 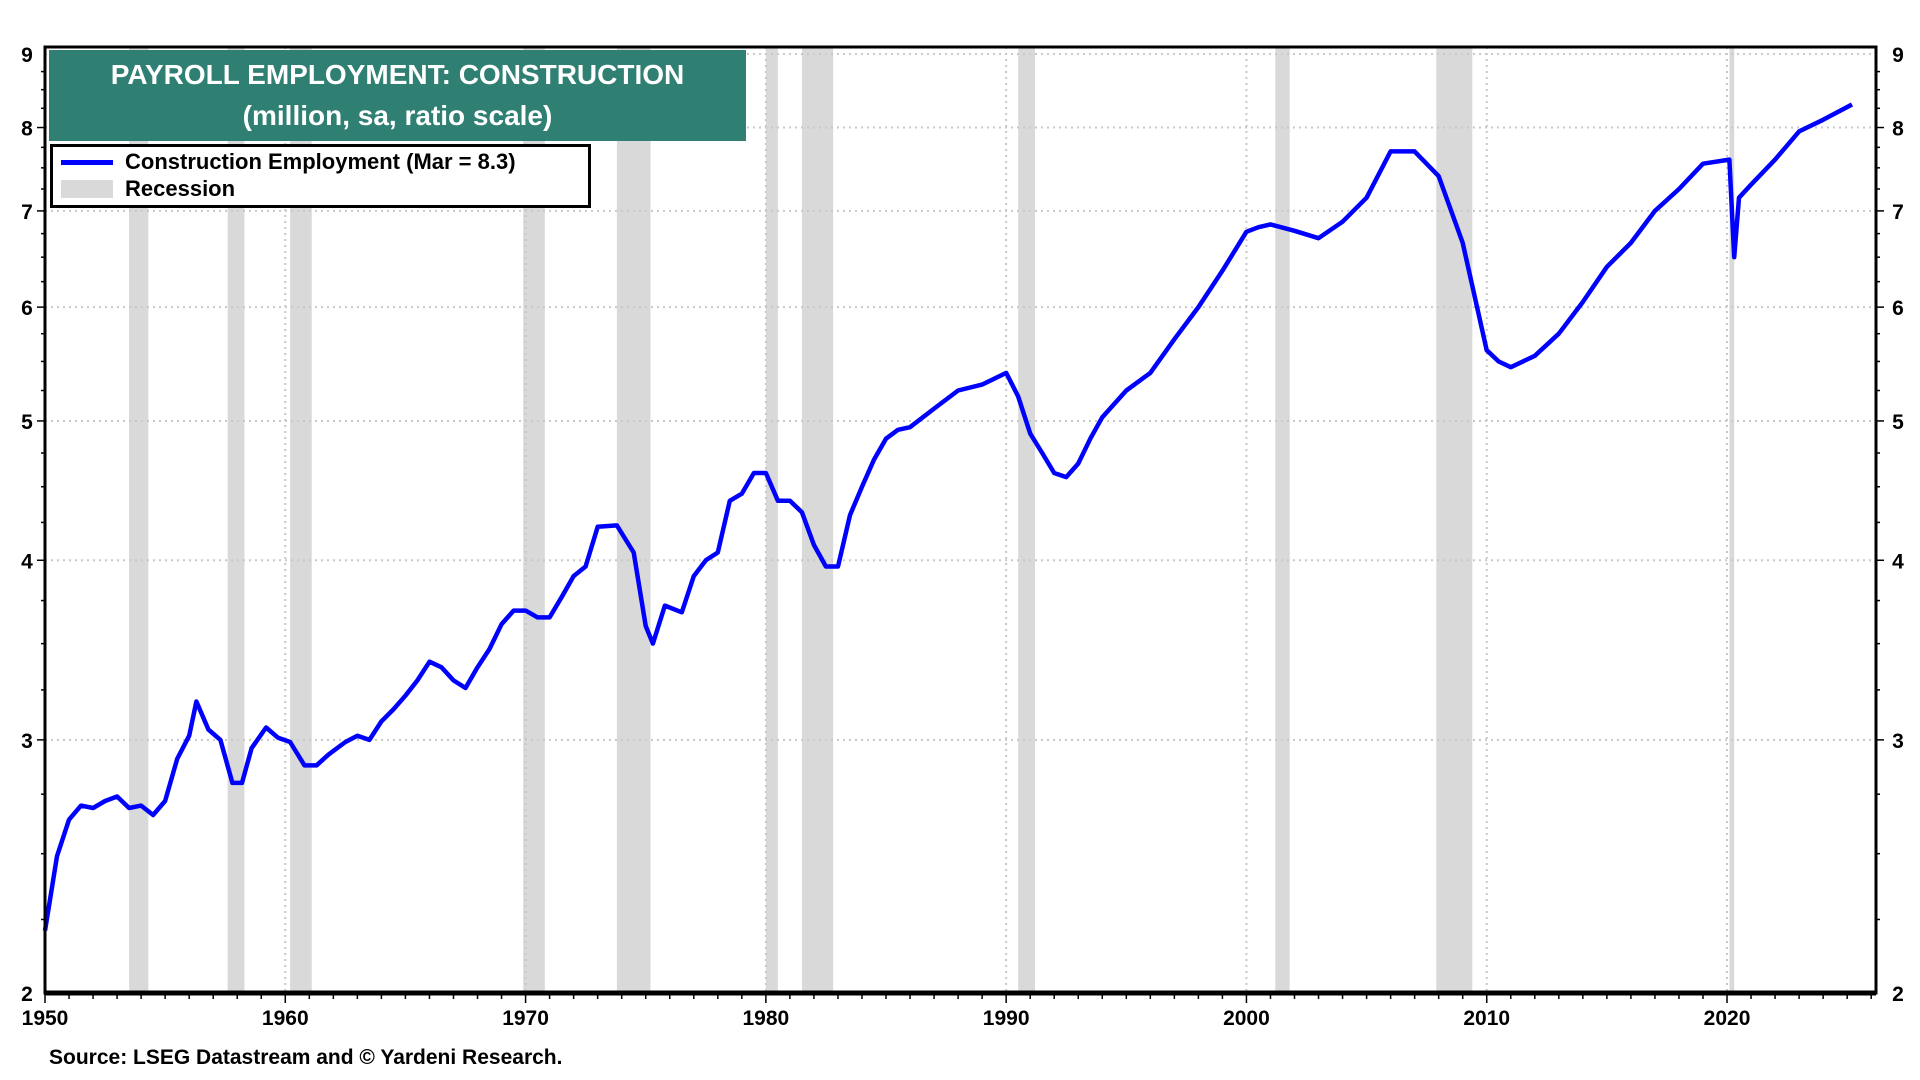 I want to click on y-tick-label-right: 9, so click(x=1898, y=55).